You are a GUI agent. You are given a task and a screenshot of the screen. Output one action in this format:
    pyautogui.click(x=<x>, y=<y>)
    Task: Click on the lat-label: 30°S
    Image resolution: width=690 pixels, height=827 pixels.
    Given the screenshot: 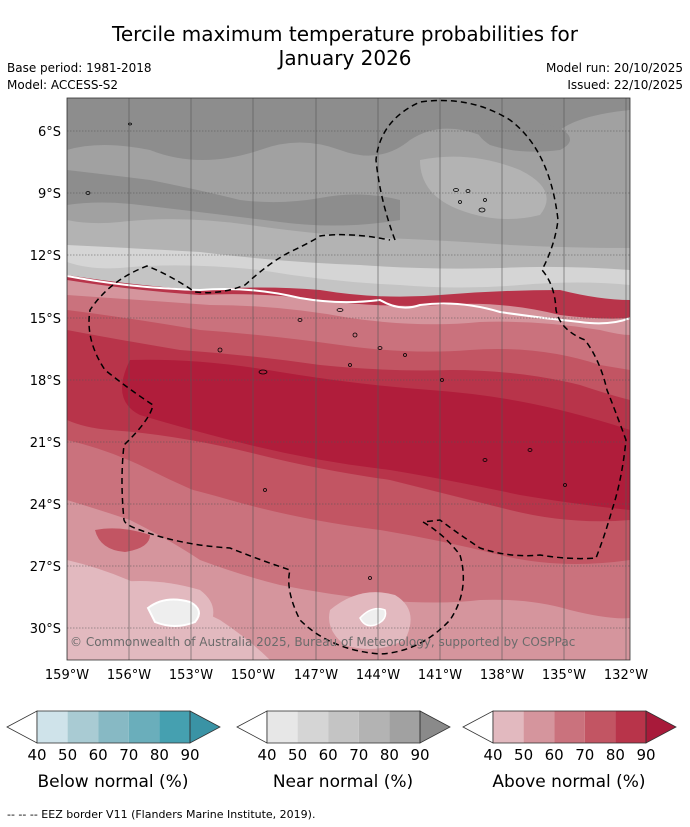 What is the action you would take?
    pyautogui.click(x=45, y=629)
    